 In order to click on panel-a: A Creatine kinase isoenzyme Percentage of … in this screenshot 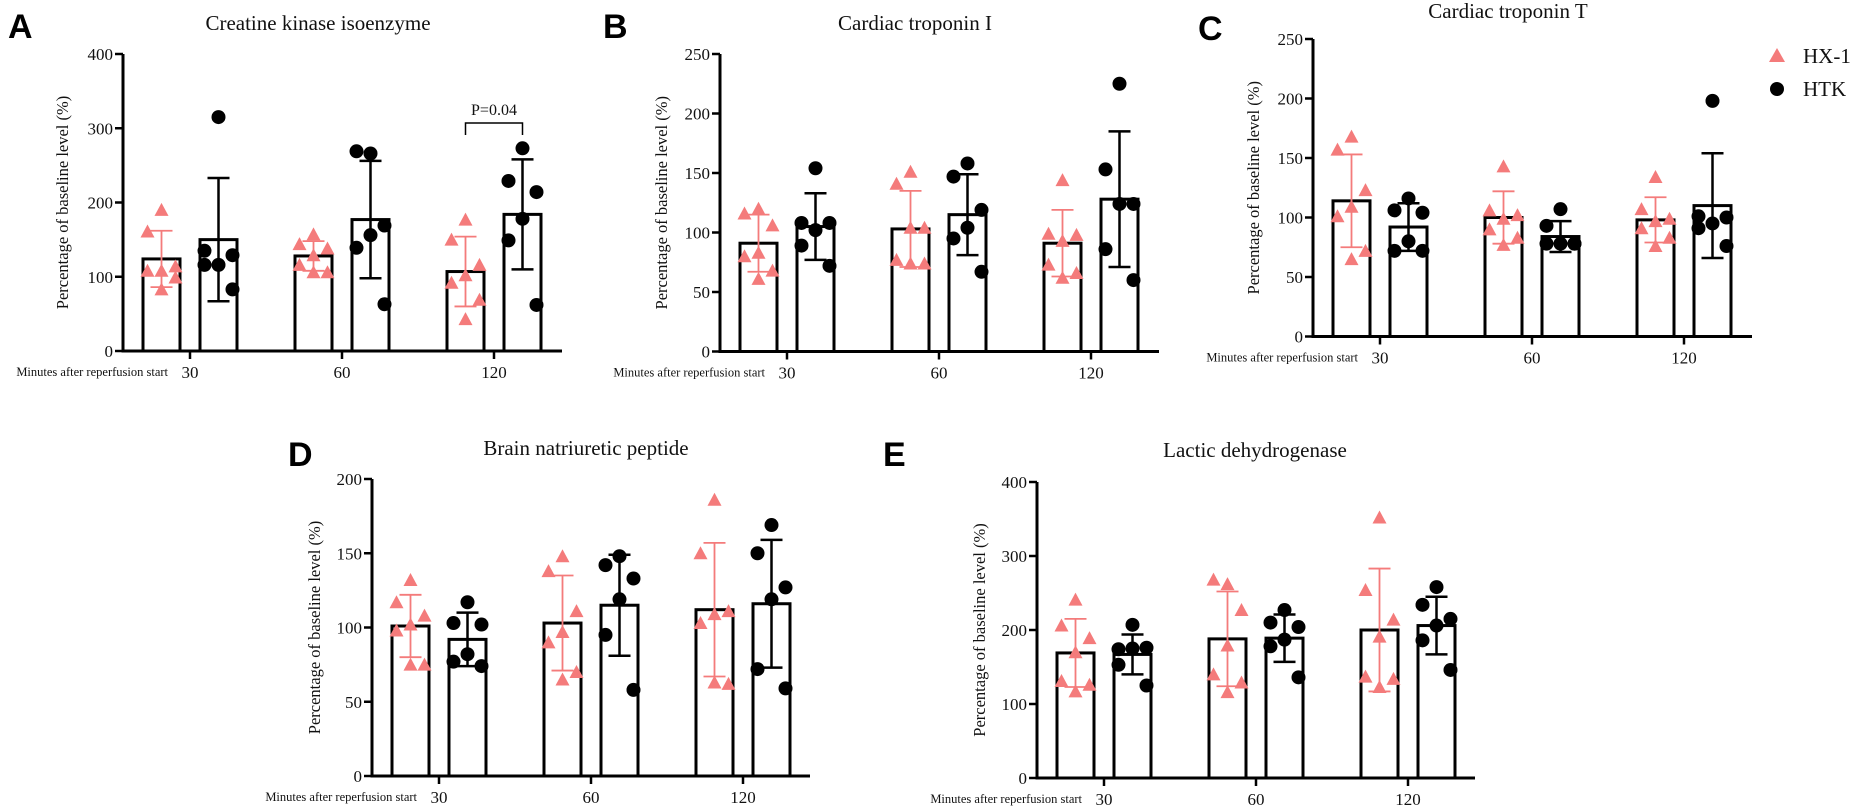, I will do `click(285, 195)`.